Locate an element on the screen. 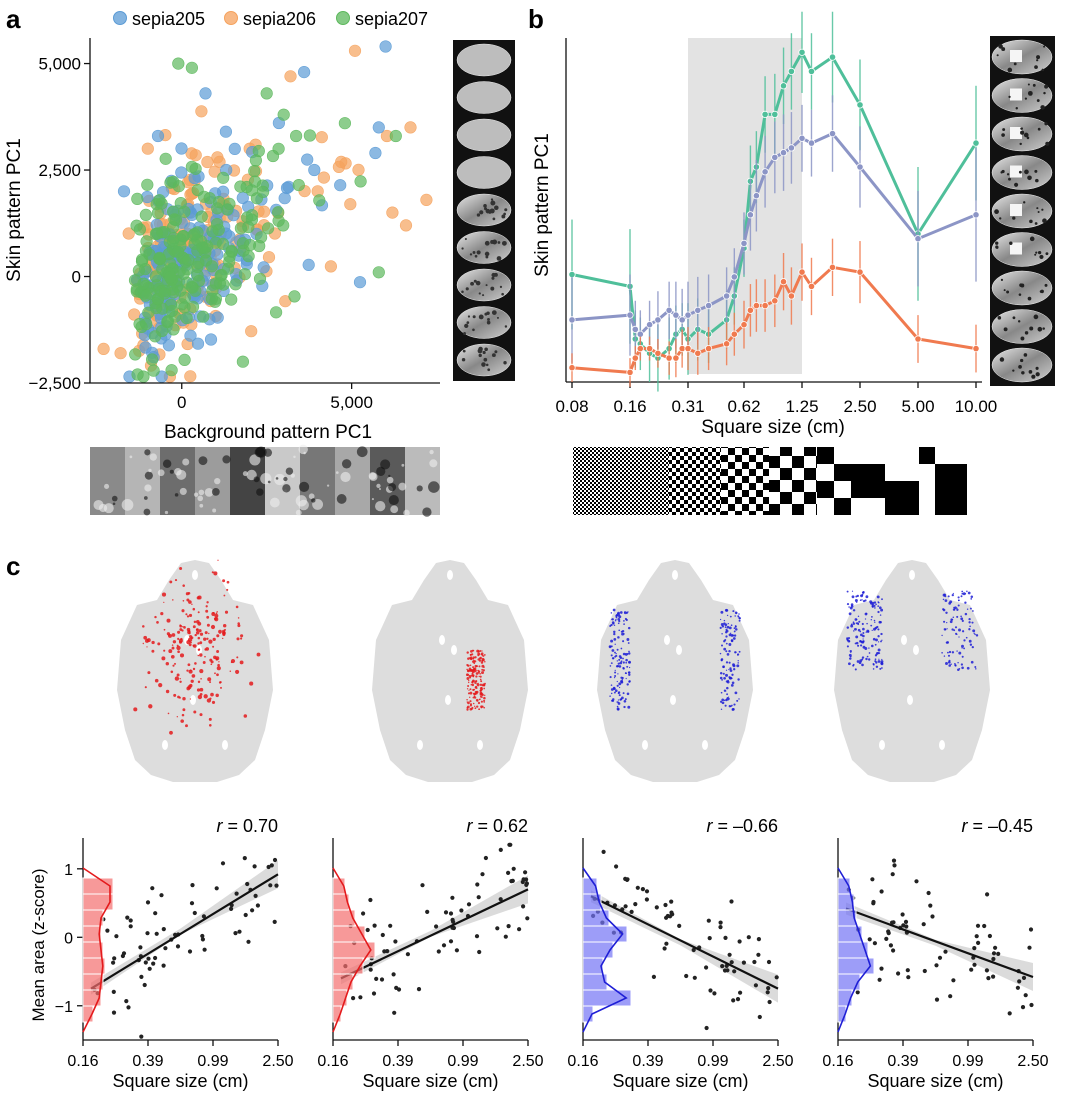  data-point-orange is located at coordinates (688, 348).